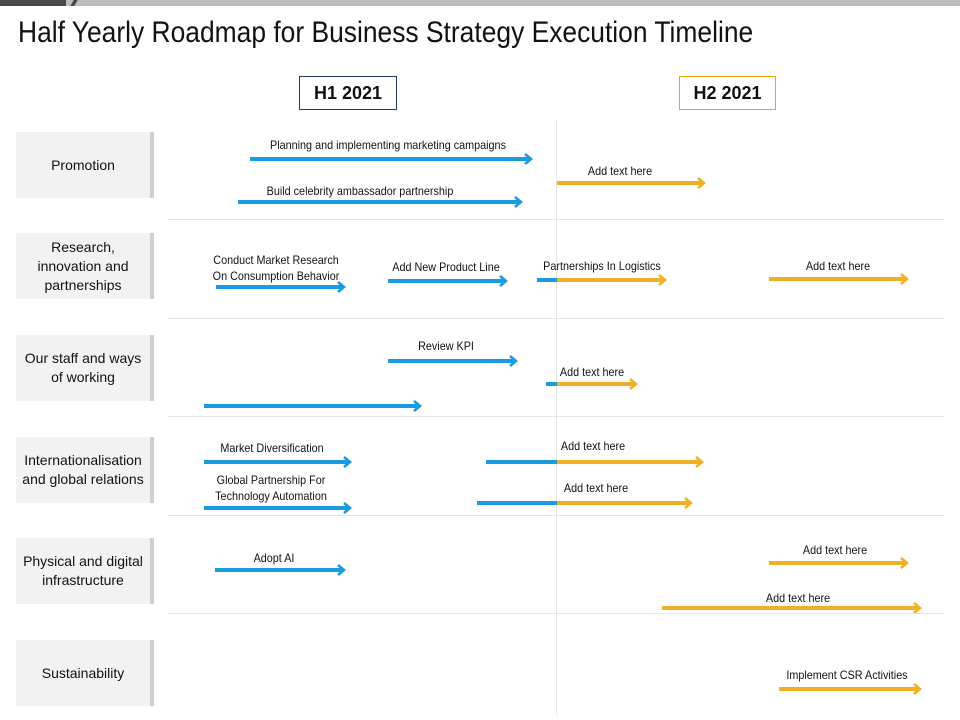 This screenshot has width=960, height=720. Describe the element at coordinates (446, 267) in the screenshot. I see `label-product-line: Add New Product Line` at that location.